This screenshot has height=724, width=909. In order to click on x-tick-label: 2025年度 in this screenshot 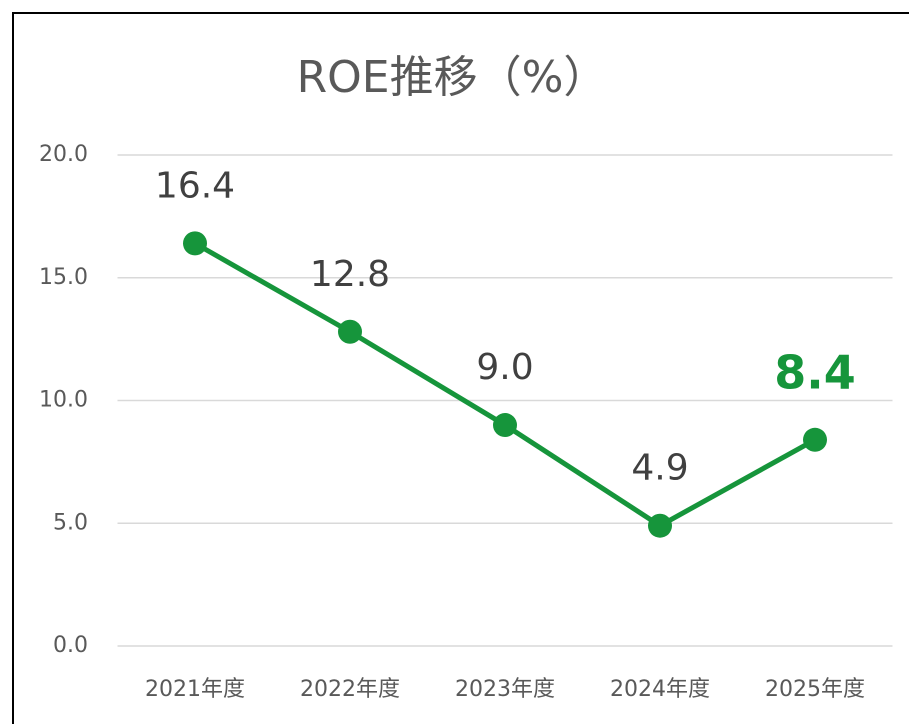, I will do `click(815, 689)`.